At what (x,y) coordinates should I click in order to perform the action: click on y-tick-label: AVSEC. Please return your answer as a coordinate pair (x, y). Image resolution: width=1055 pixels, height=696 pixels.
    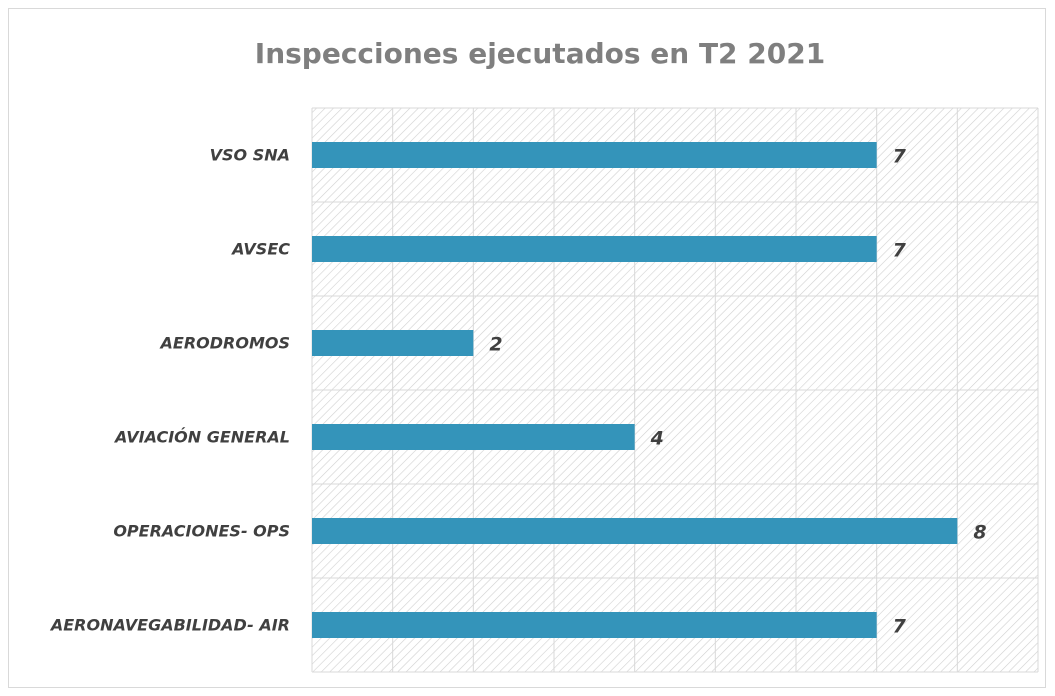
    Looking at the image, I should click on (260, 249).